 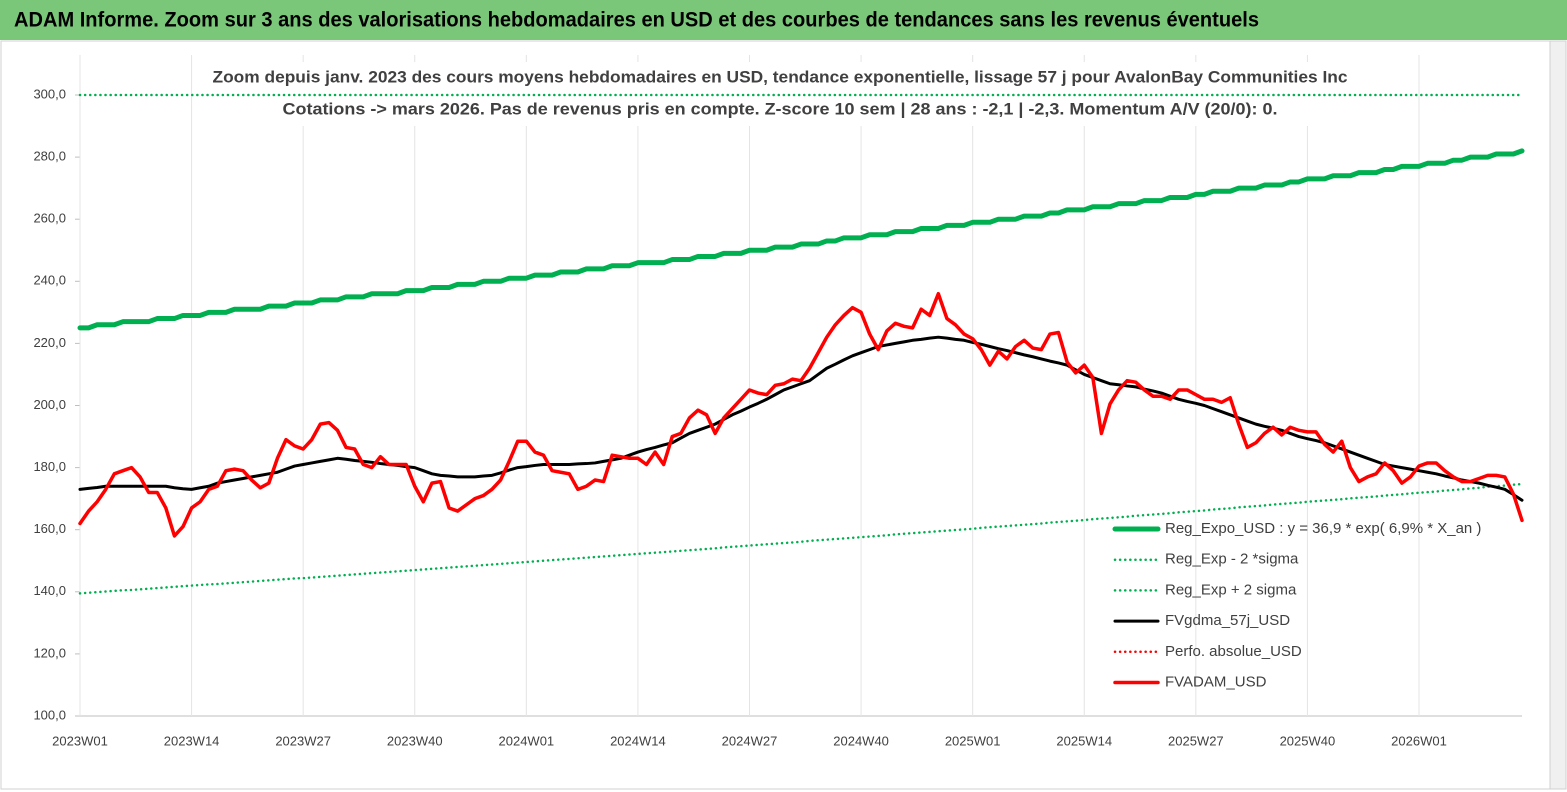 What do you see at coordinates (638, 740) in the screenshot?
I see `x-tick-label: 2024W14` at bounding box center [638, 740].